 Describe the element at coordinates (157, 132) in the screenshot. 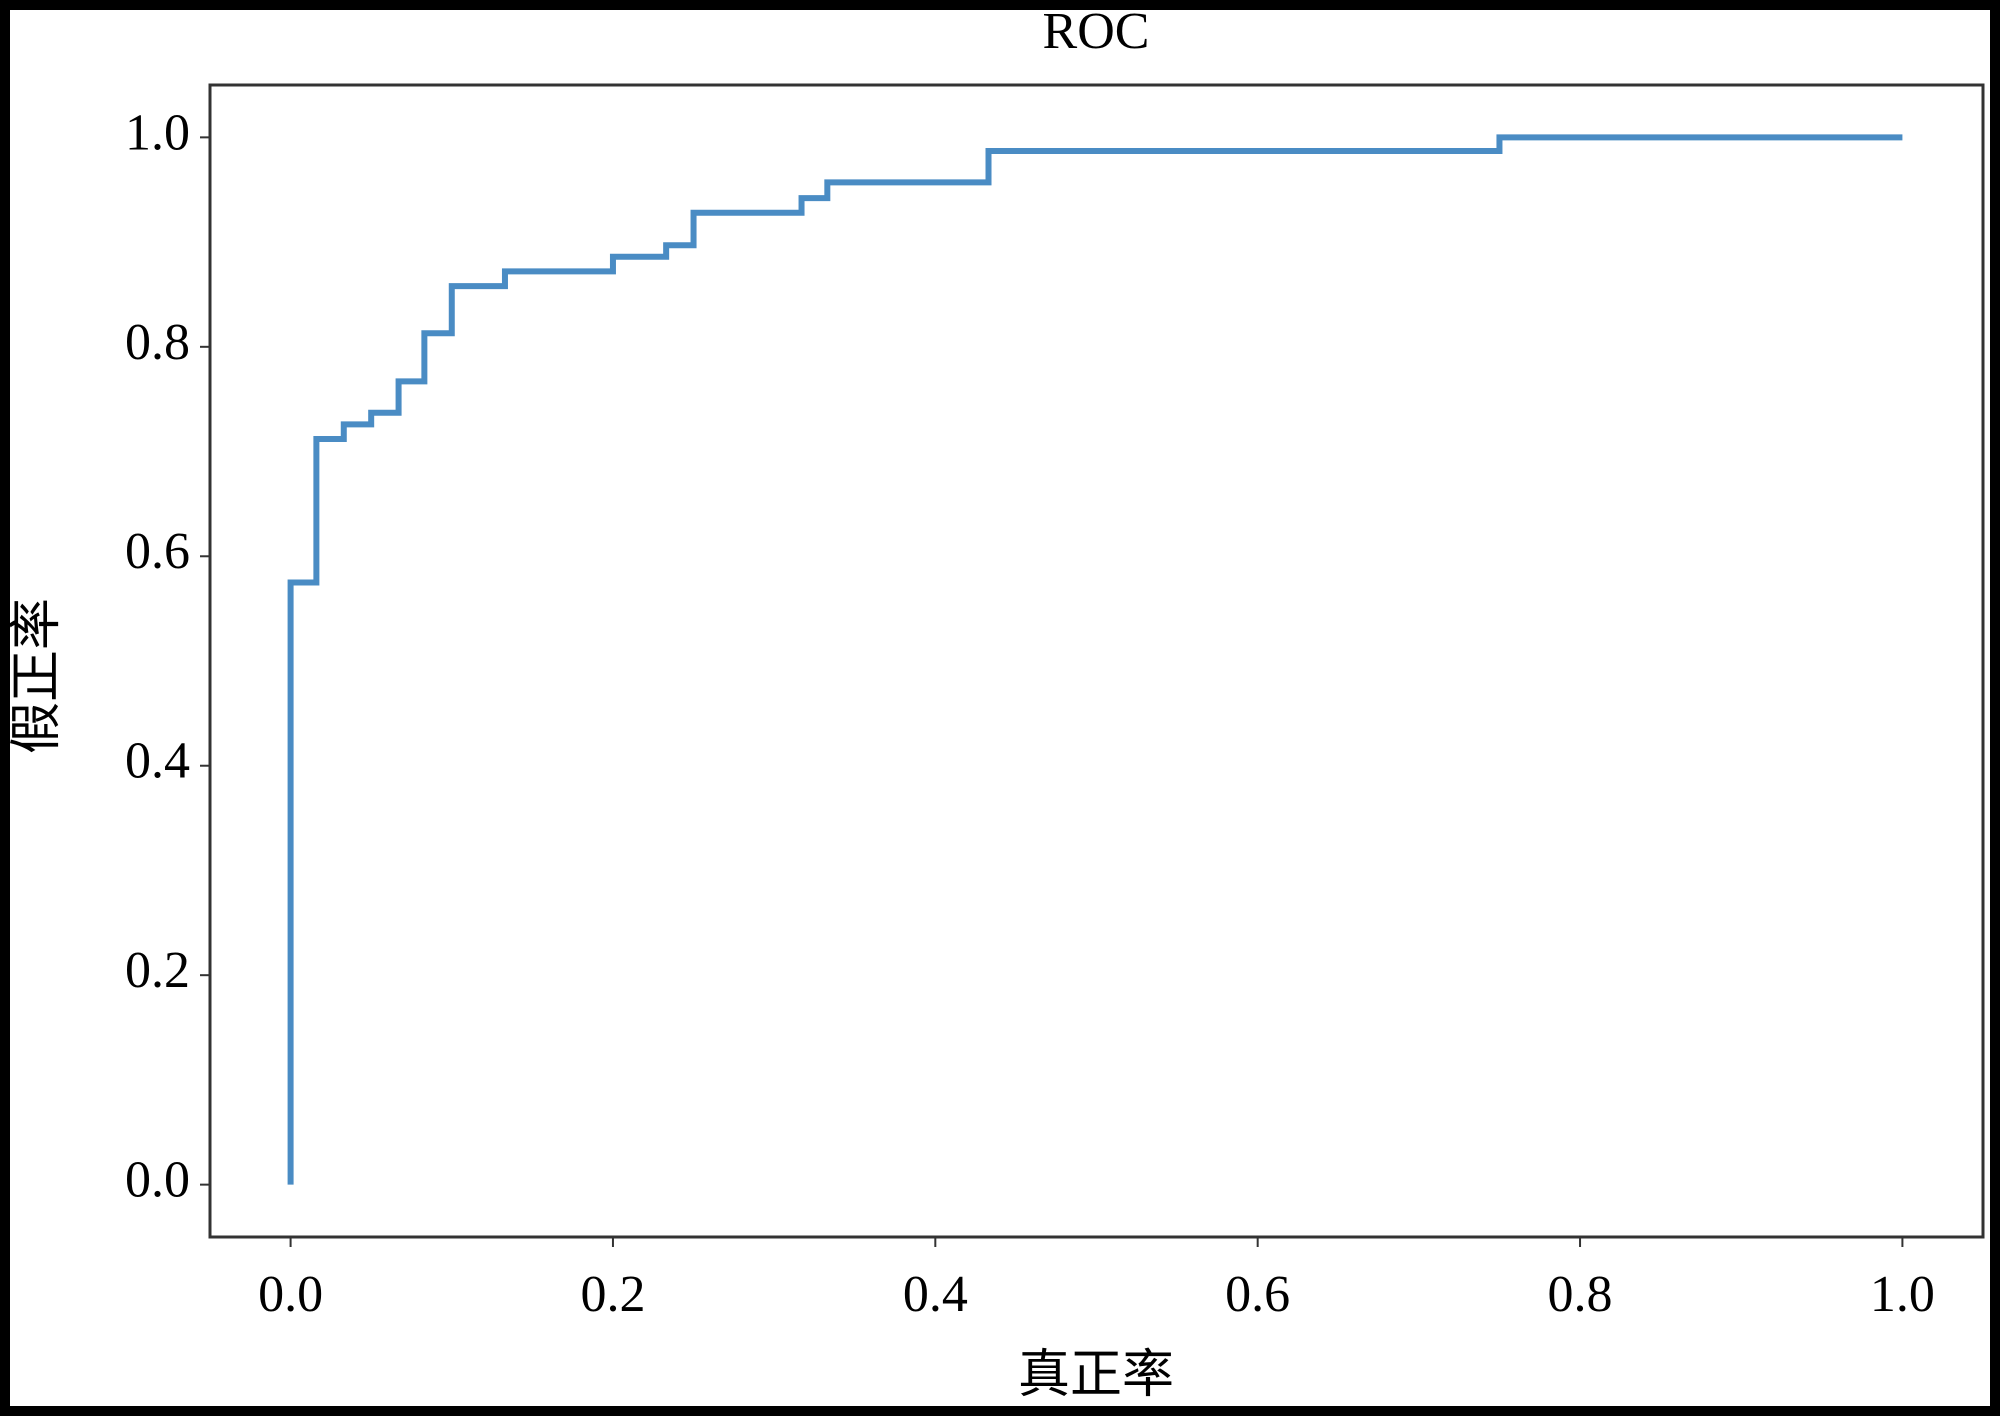

I see `y-tick-label: 1.0` at that location.